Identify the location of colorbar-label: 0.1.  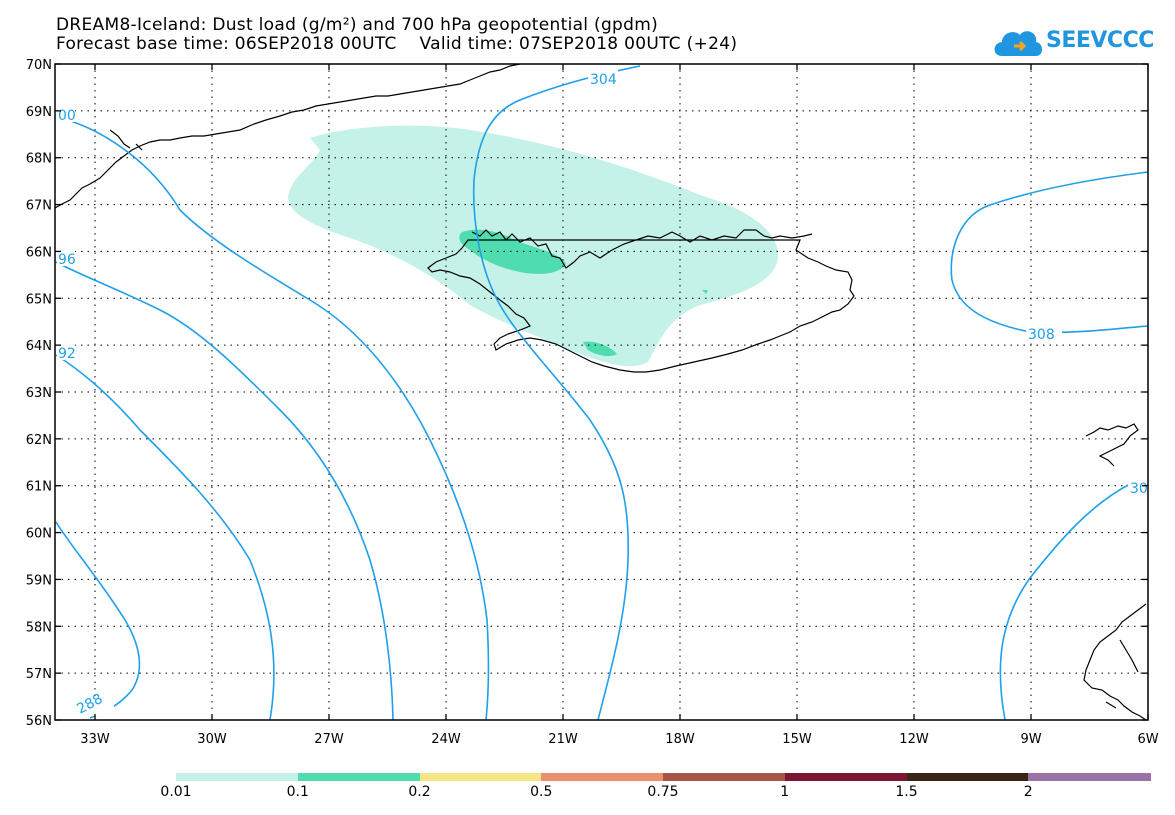
(297, 792).